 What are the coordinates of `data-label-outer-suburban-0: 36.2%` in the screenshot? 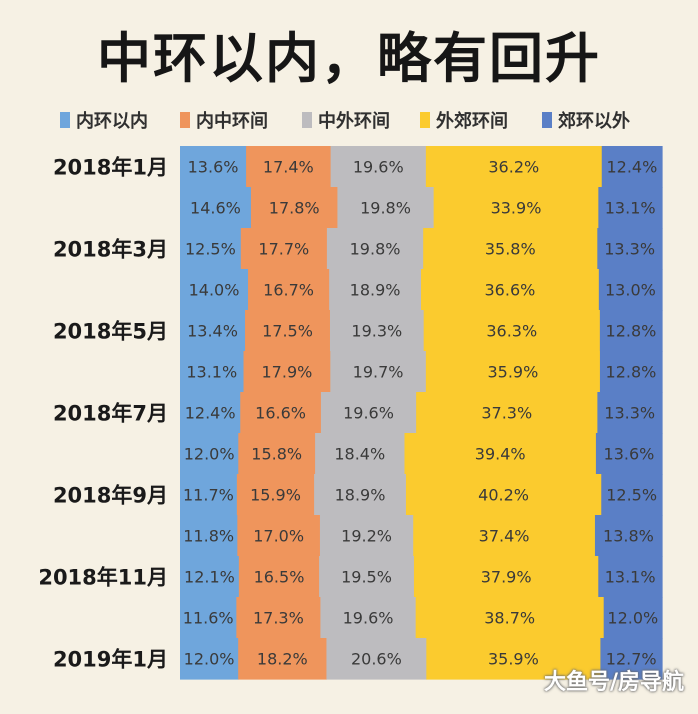 It's located at (513, 167).